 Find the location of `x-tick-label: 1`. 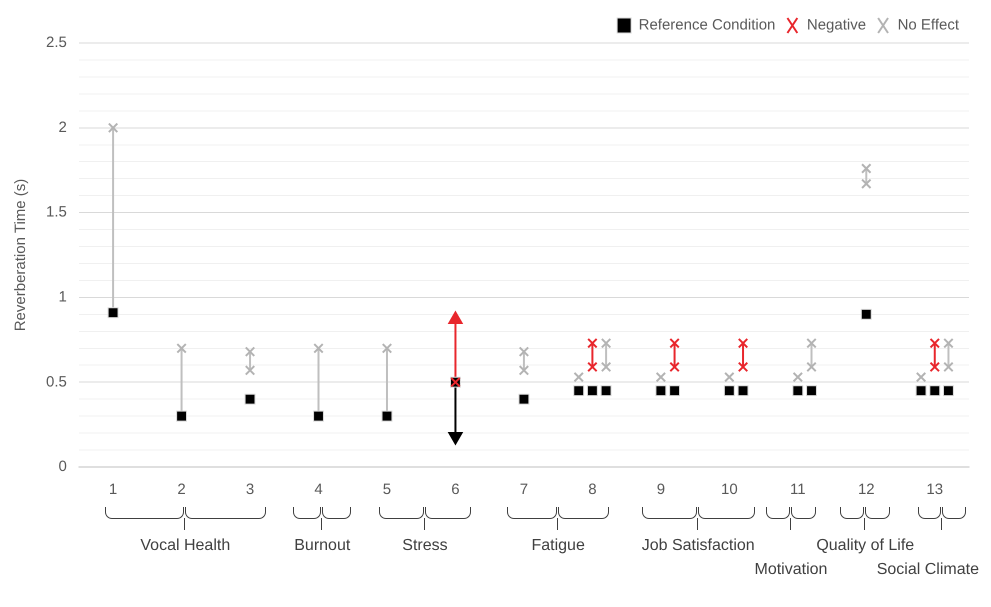

x-tick-label: 1 is located at coordinates (113, 489).